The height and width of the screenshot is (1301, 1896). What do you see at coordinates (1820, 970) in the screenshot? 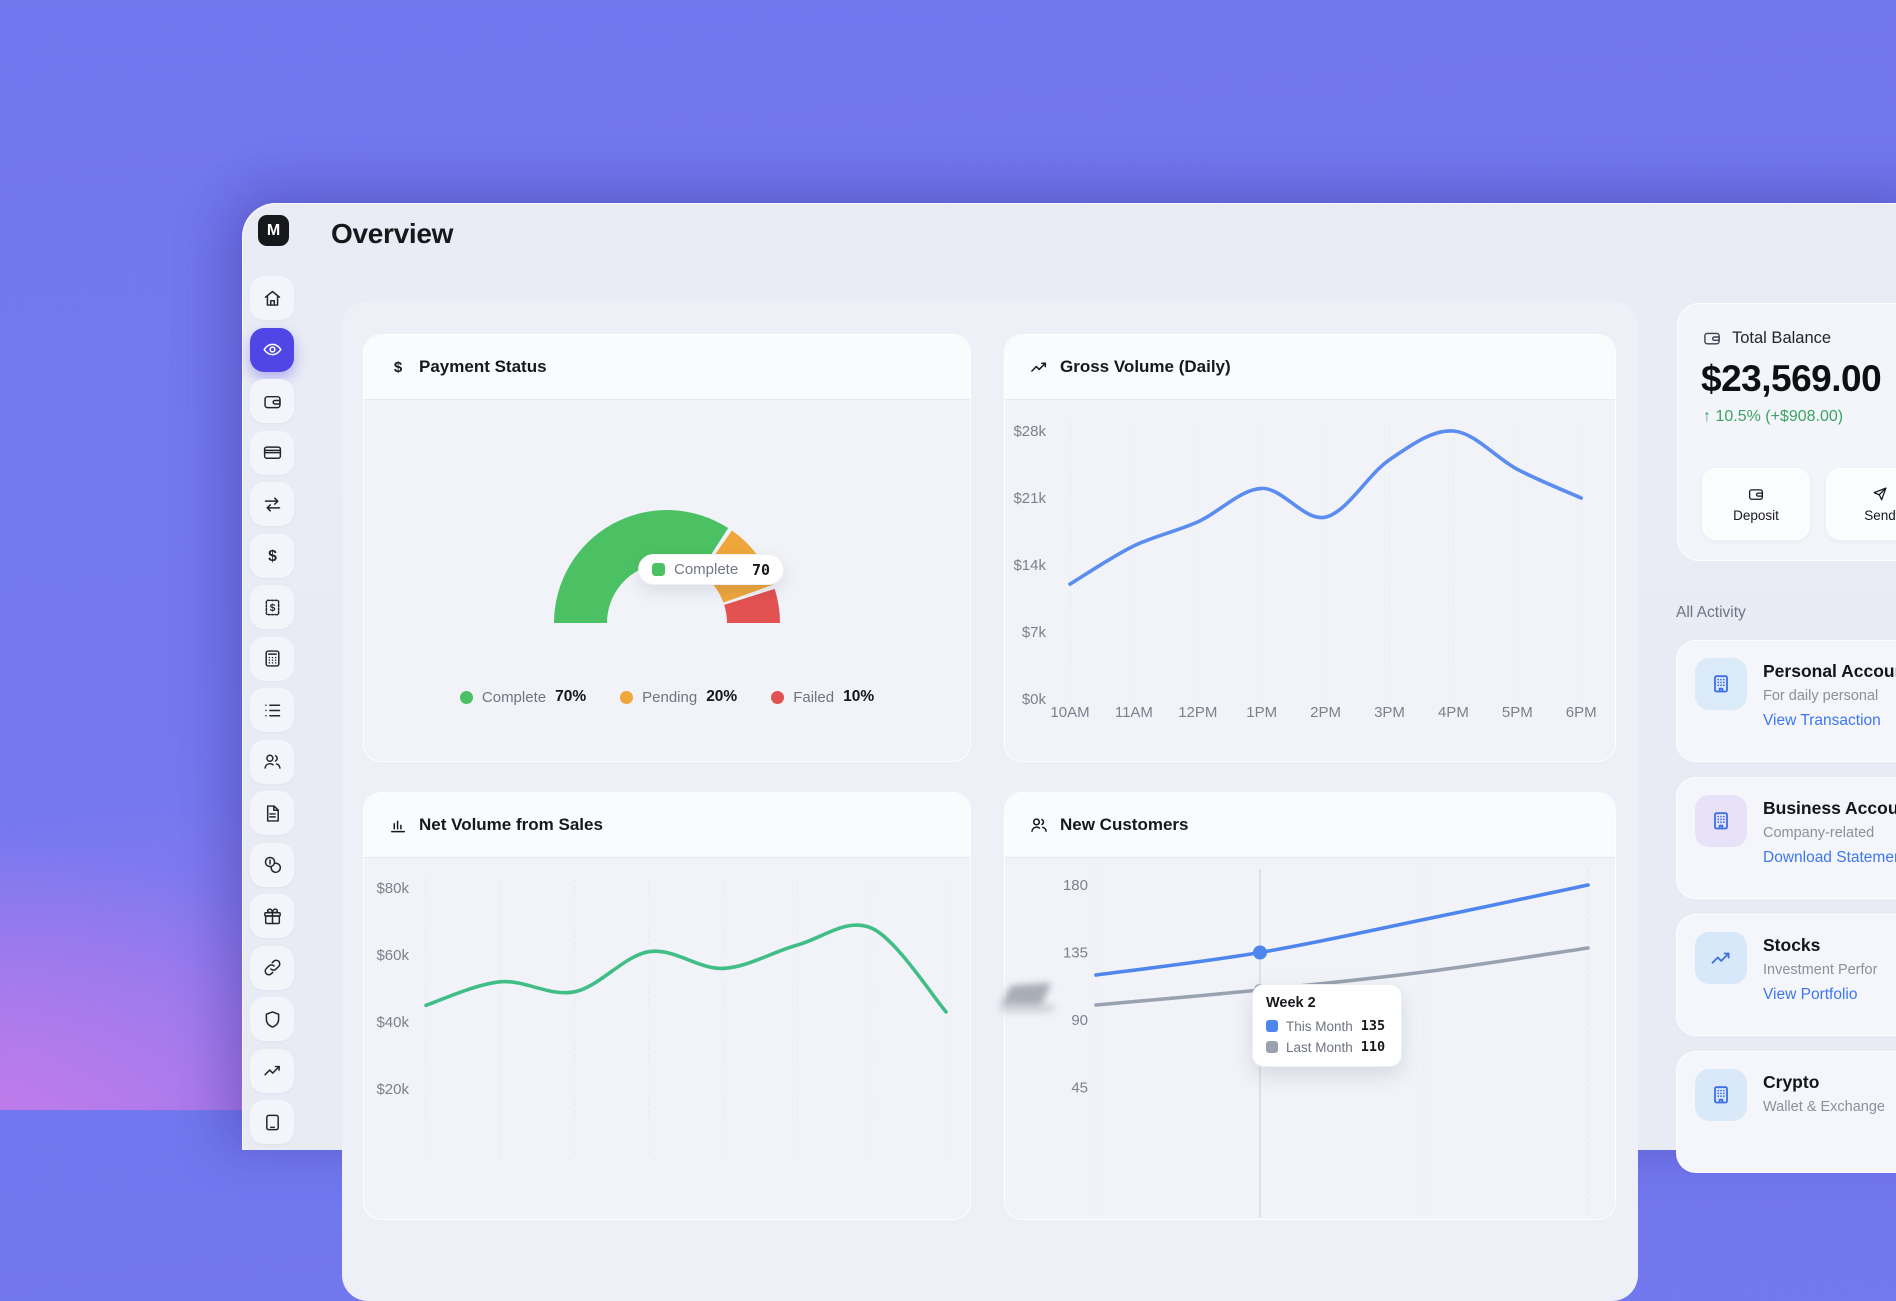
I see `activity-subtitle: Investment Perfor` at bounding box center [1820, 970].